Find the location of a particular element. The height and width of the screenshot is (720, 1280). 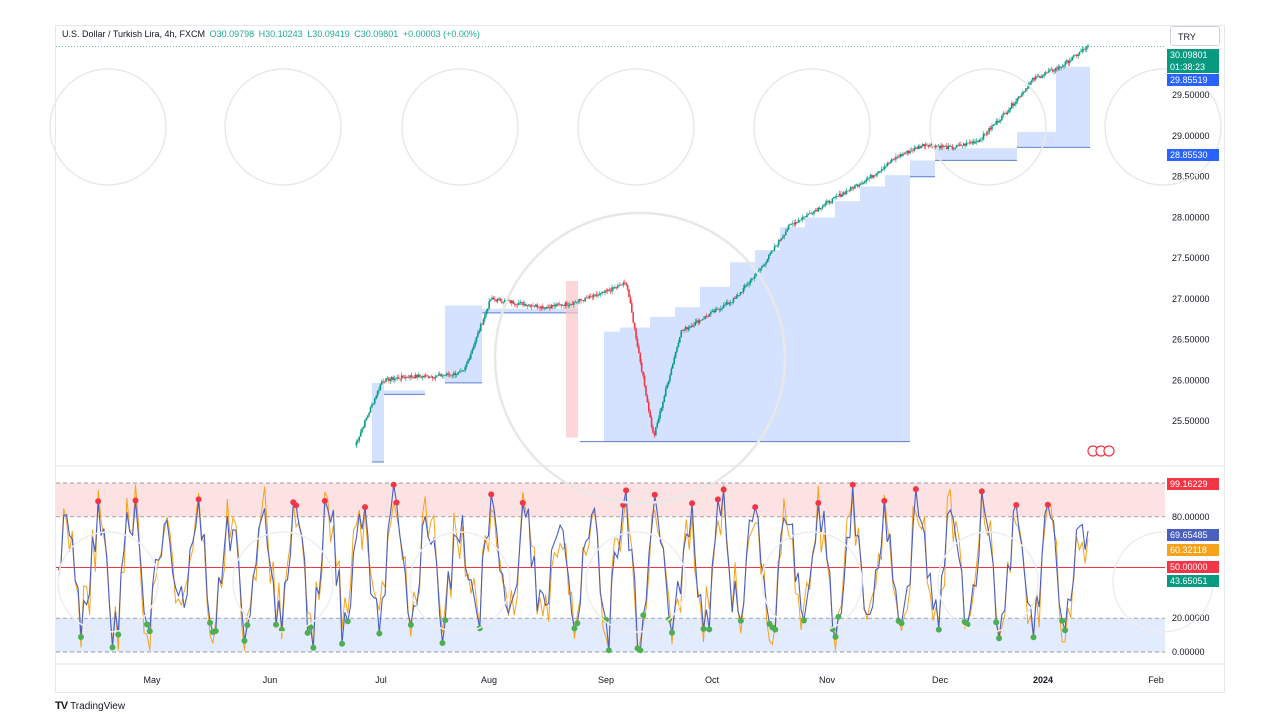

price-axis-tick-7: 29.00000 is located at coordinates (1191, 136).